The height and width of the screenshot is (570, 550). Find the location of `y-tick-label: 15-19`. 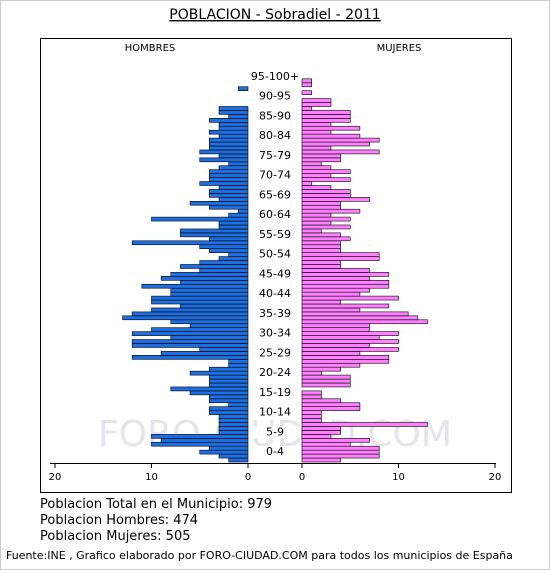

y-tick-label: 15-19 is located at coordinates (275, 392).